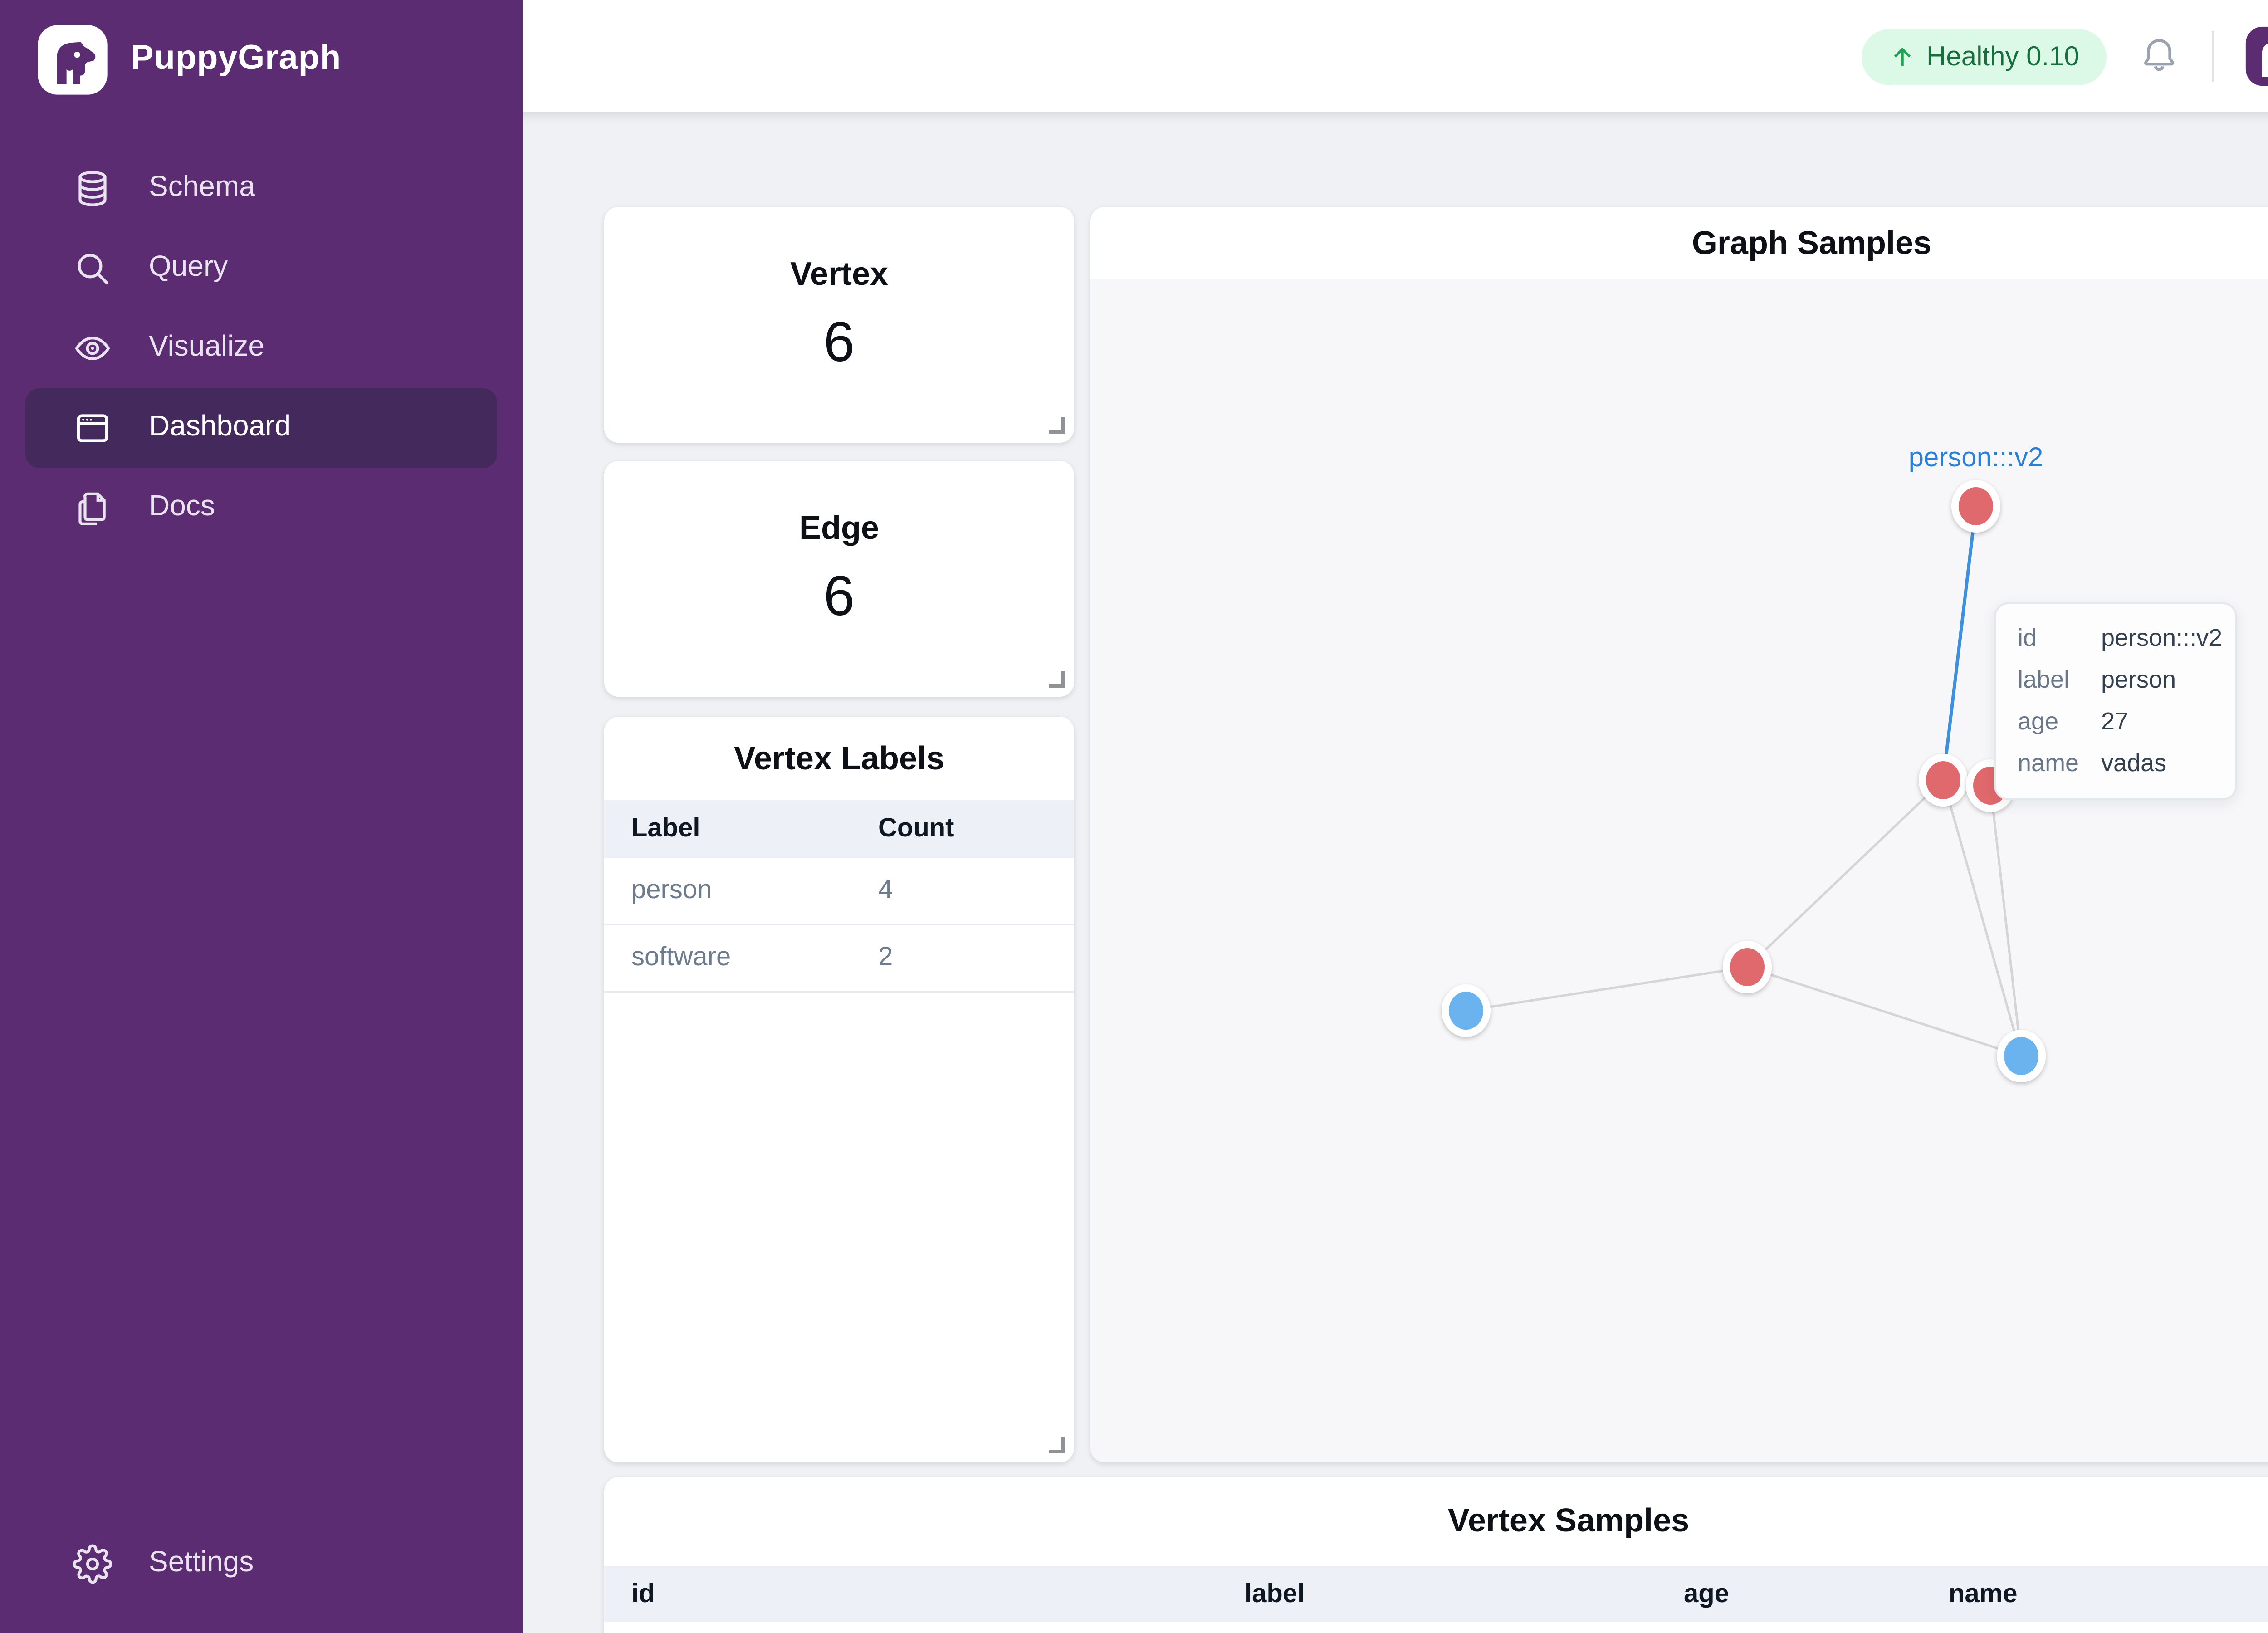  What do you see at coordinates (93, 348) in the screenshot?
I see `eye-icon` at bounding box center [93, 348].